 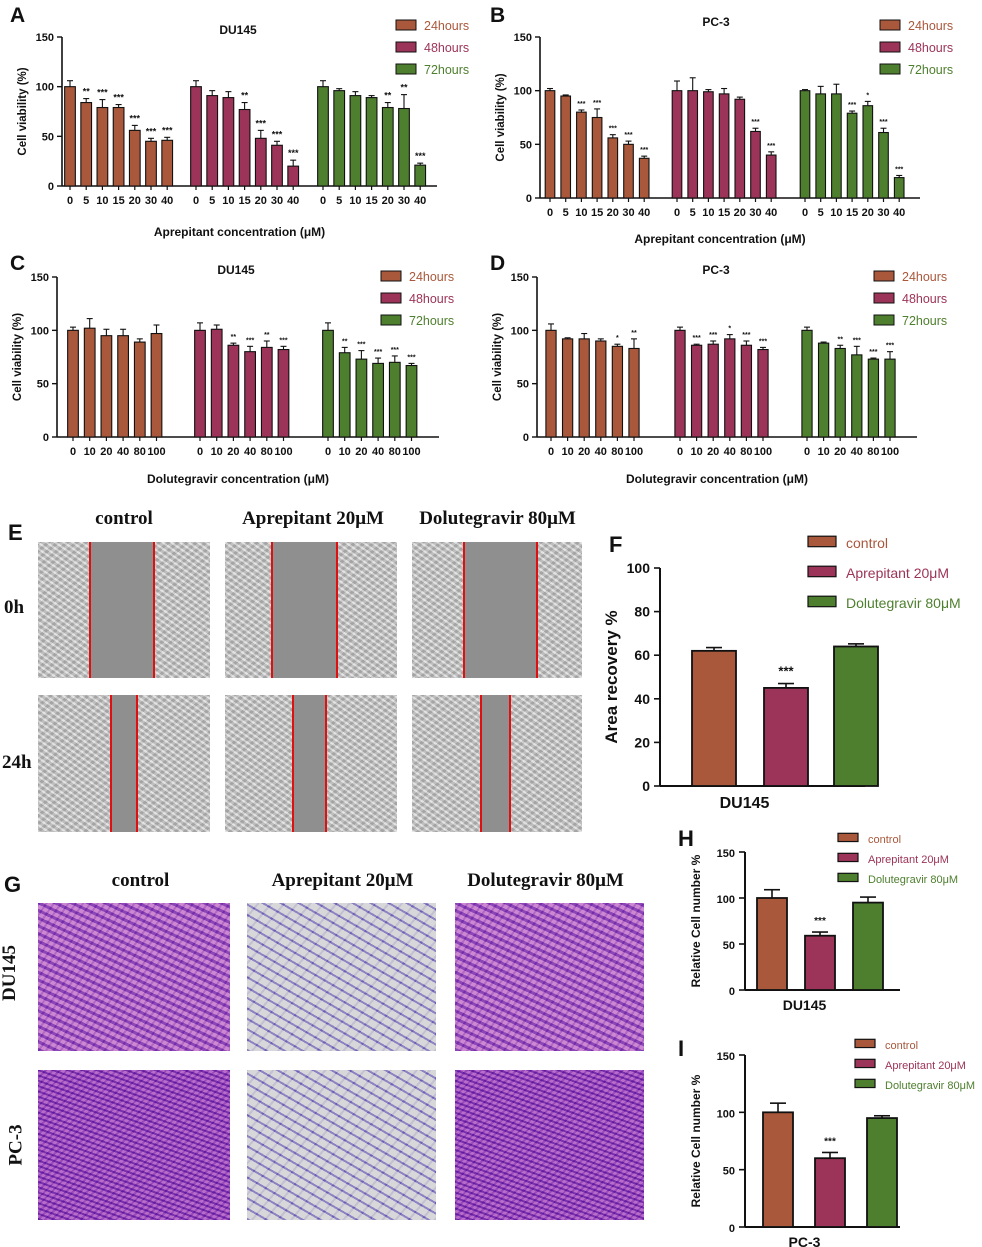 What do you see at coordinates (646, 786) in the screenshot?
I see `y-tick-label-f: 0` at bounding box center [646, 786].